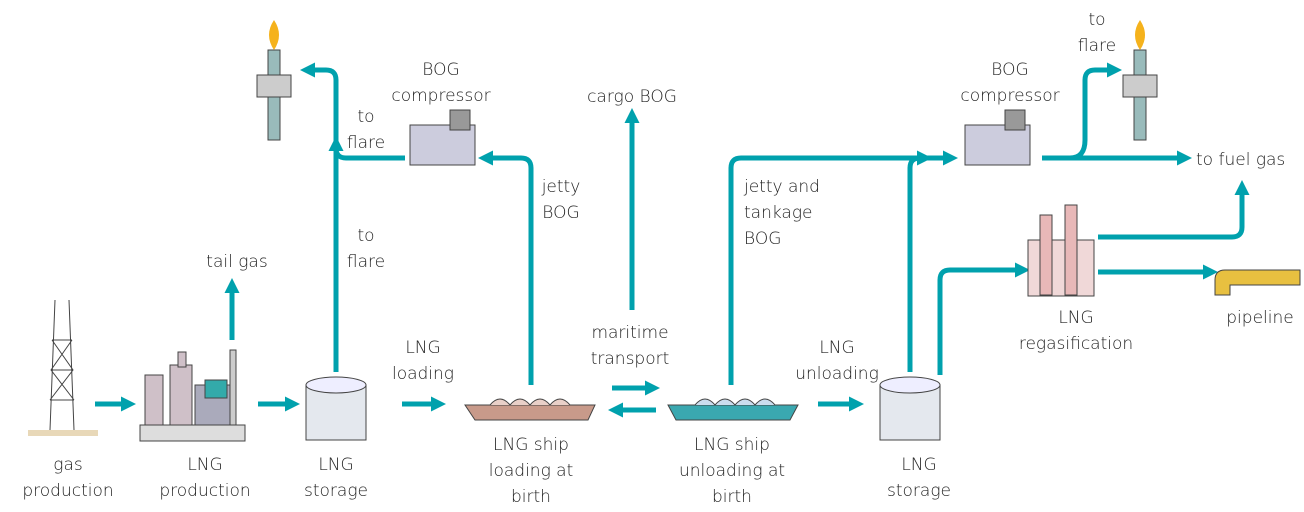  What do you see at coordinates (67, 465) in the screenshot?
I see `label: gas` at bounding box center [67, 465].